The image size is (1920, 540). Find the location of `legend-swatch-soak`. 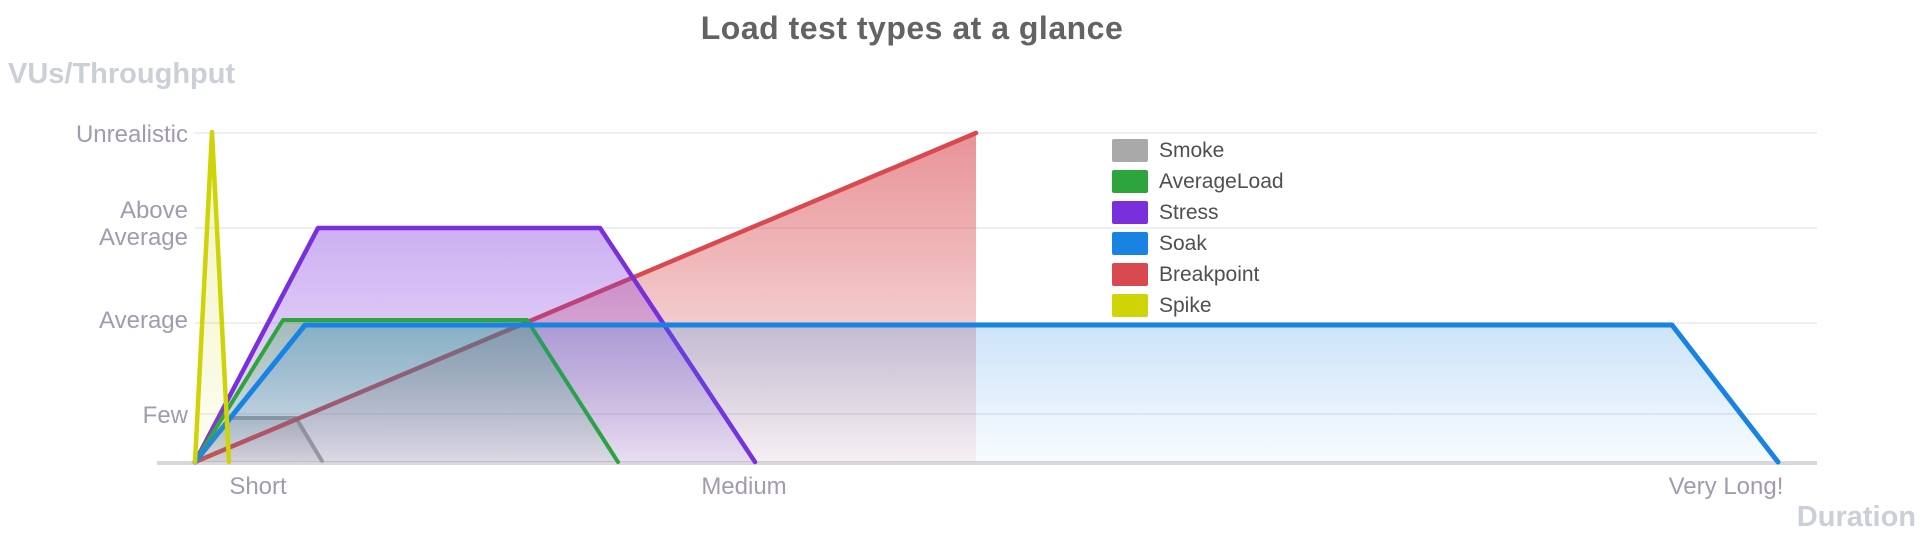

legend-swatch-soak is located at coordinates (1130, 243).